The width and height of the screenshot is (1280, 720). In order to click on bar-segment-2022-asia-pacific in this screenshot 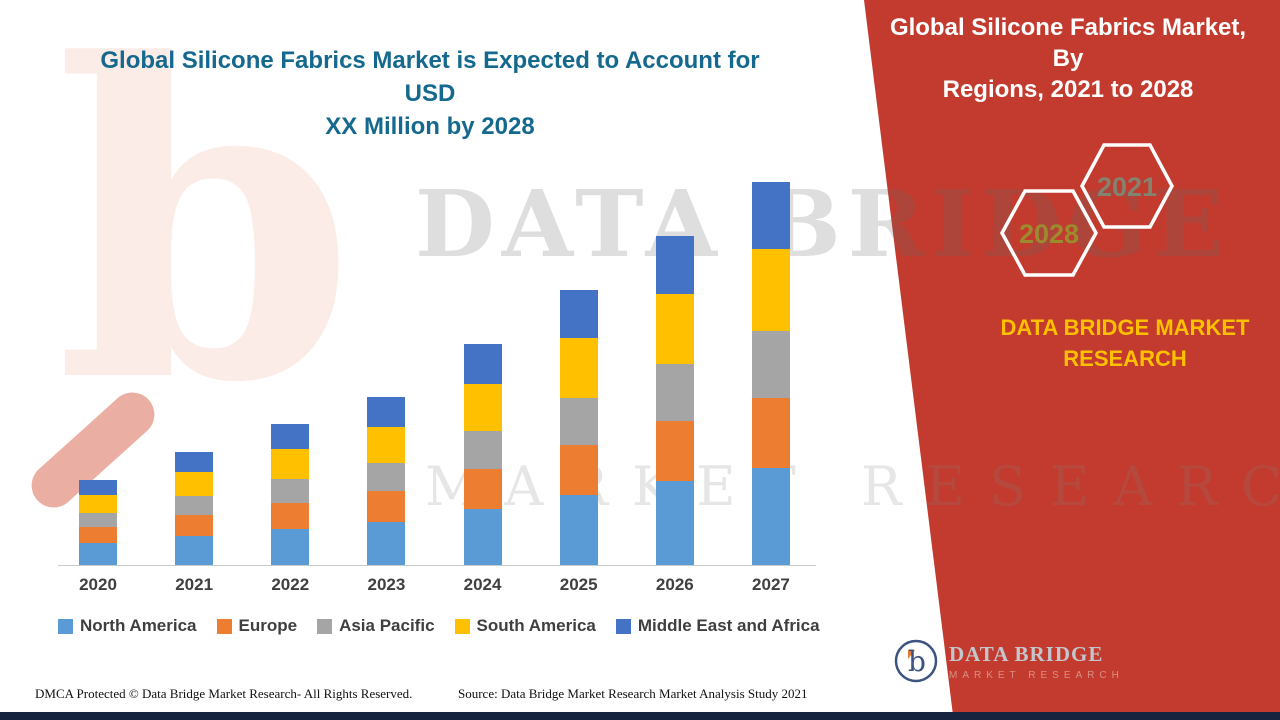, I will do `click(290, 490)`.